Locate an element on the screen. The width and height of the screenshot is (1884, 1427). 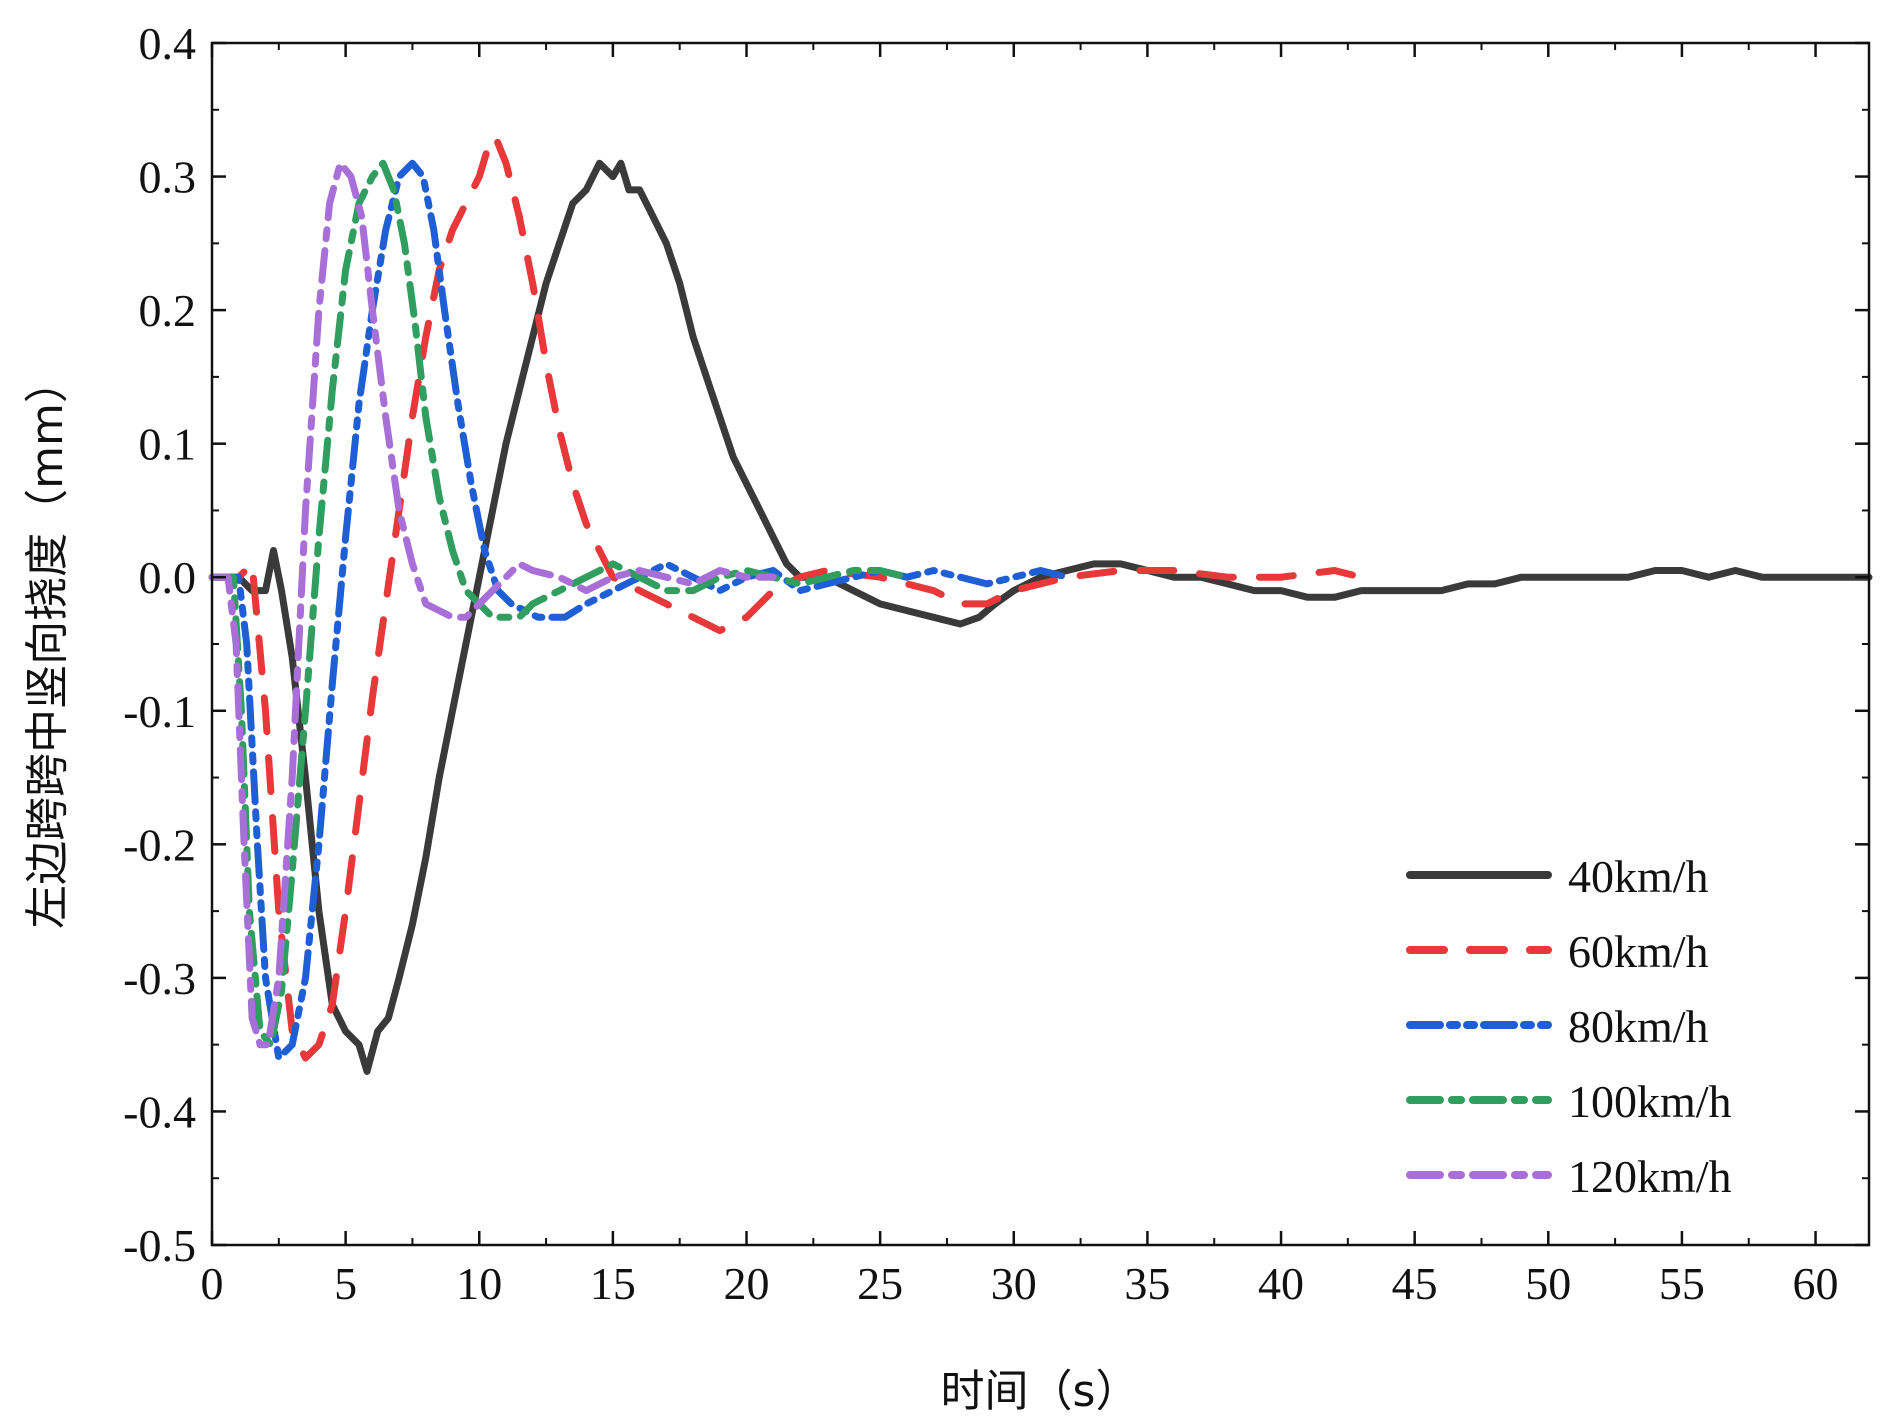
x-tick-label: 55 is located at coordinates (1682, 1283).